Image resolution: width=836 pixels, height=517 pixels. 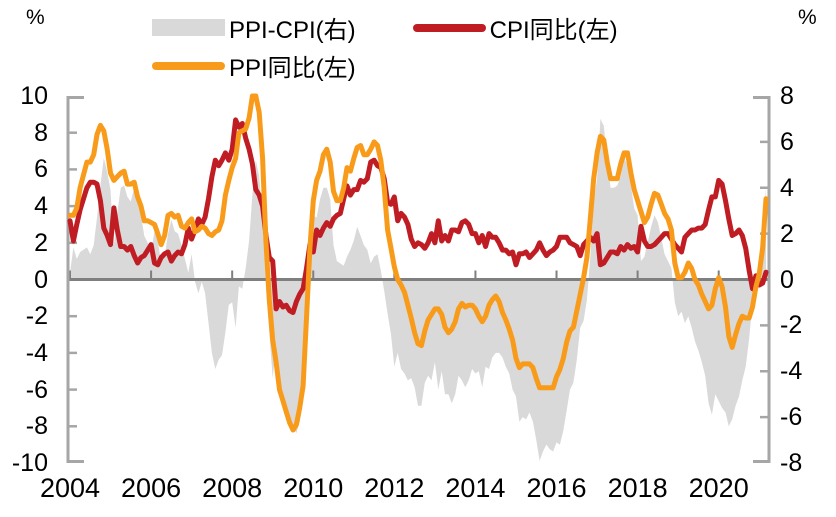 I want to click on left-axis-tick-label: 4, so click(x=41, y=206).